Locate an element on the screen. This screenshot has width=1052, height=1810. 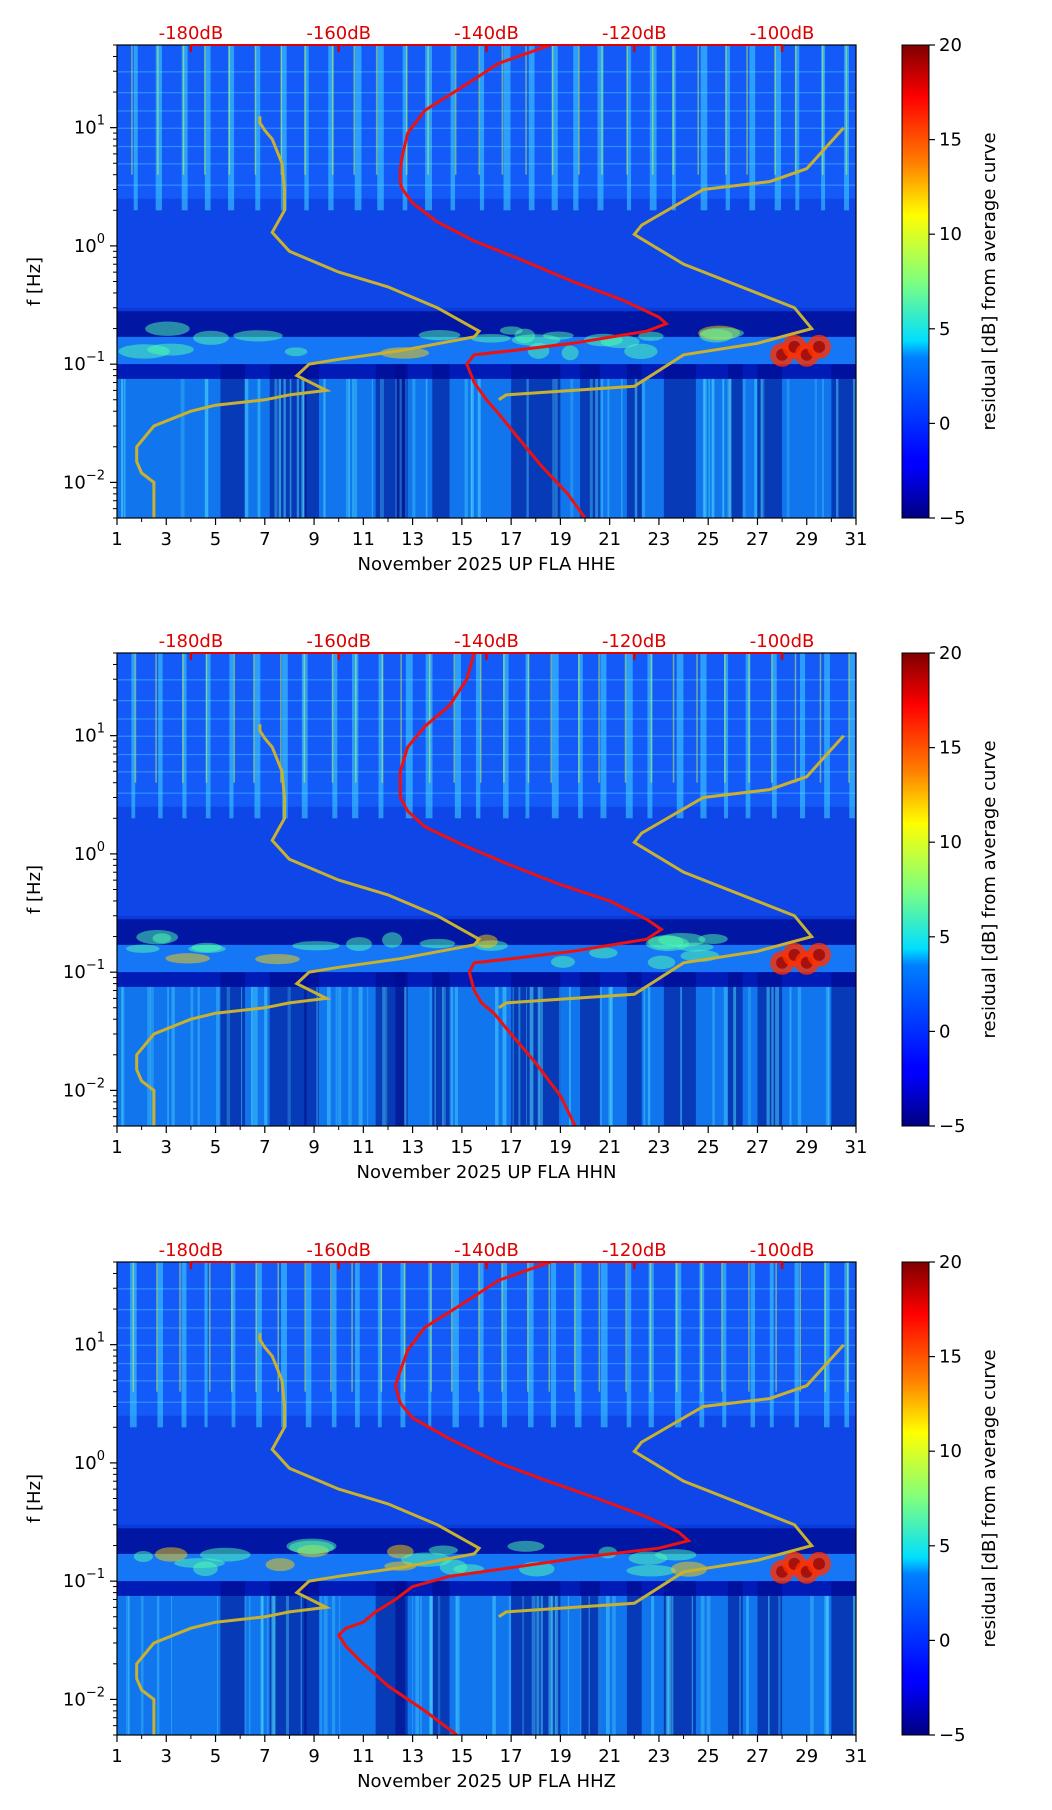
x-tick-label: 13 is located at coordinates (412, 539).